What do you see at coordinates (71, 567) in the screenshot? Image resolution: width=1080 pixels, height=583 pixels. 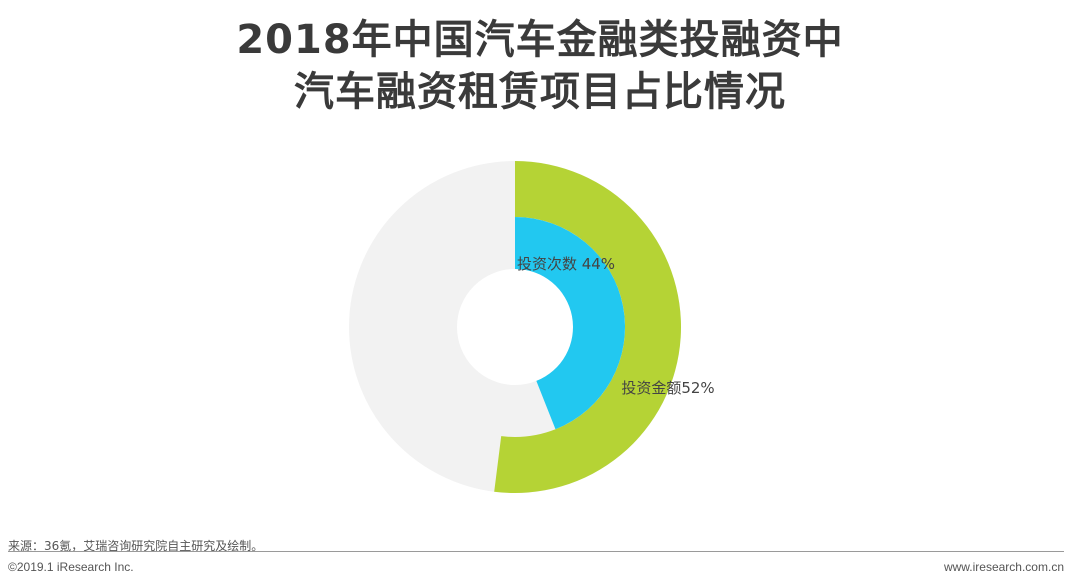 I see `copyright-text: ©2019.1 iResearch Inc.` at bounding box center [71, 567].